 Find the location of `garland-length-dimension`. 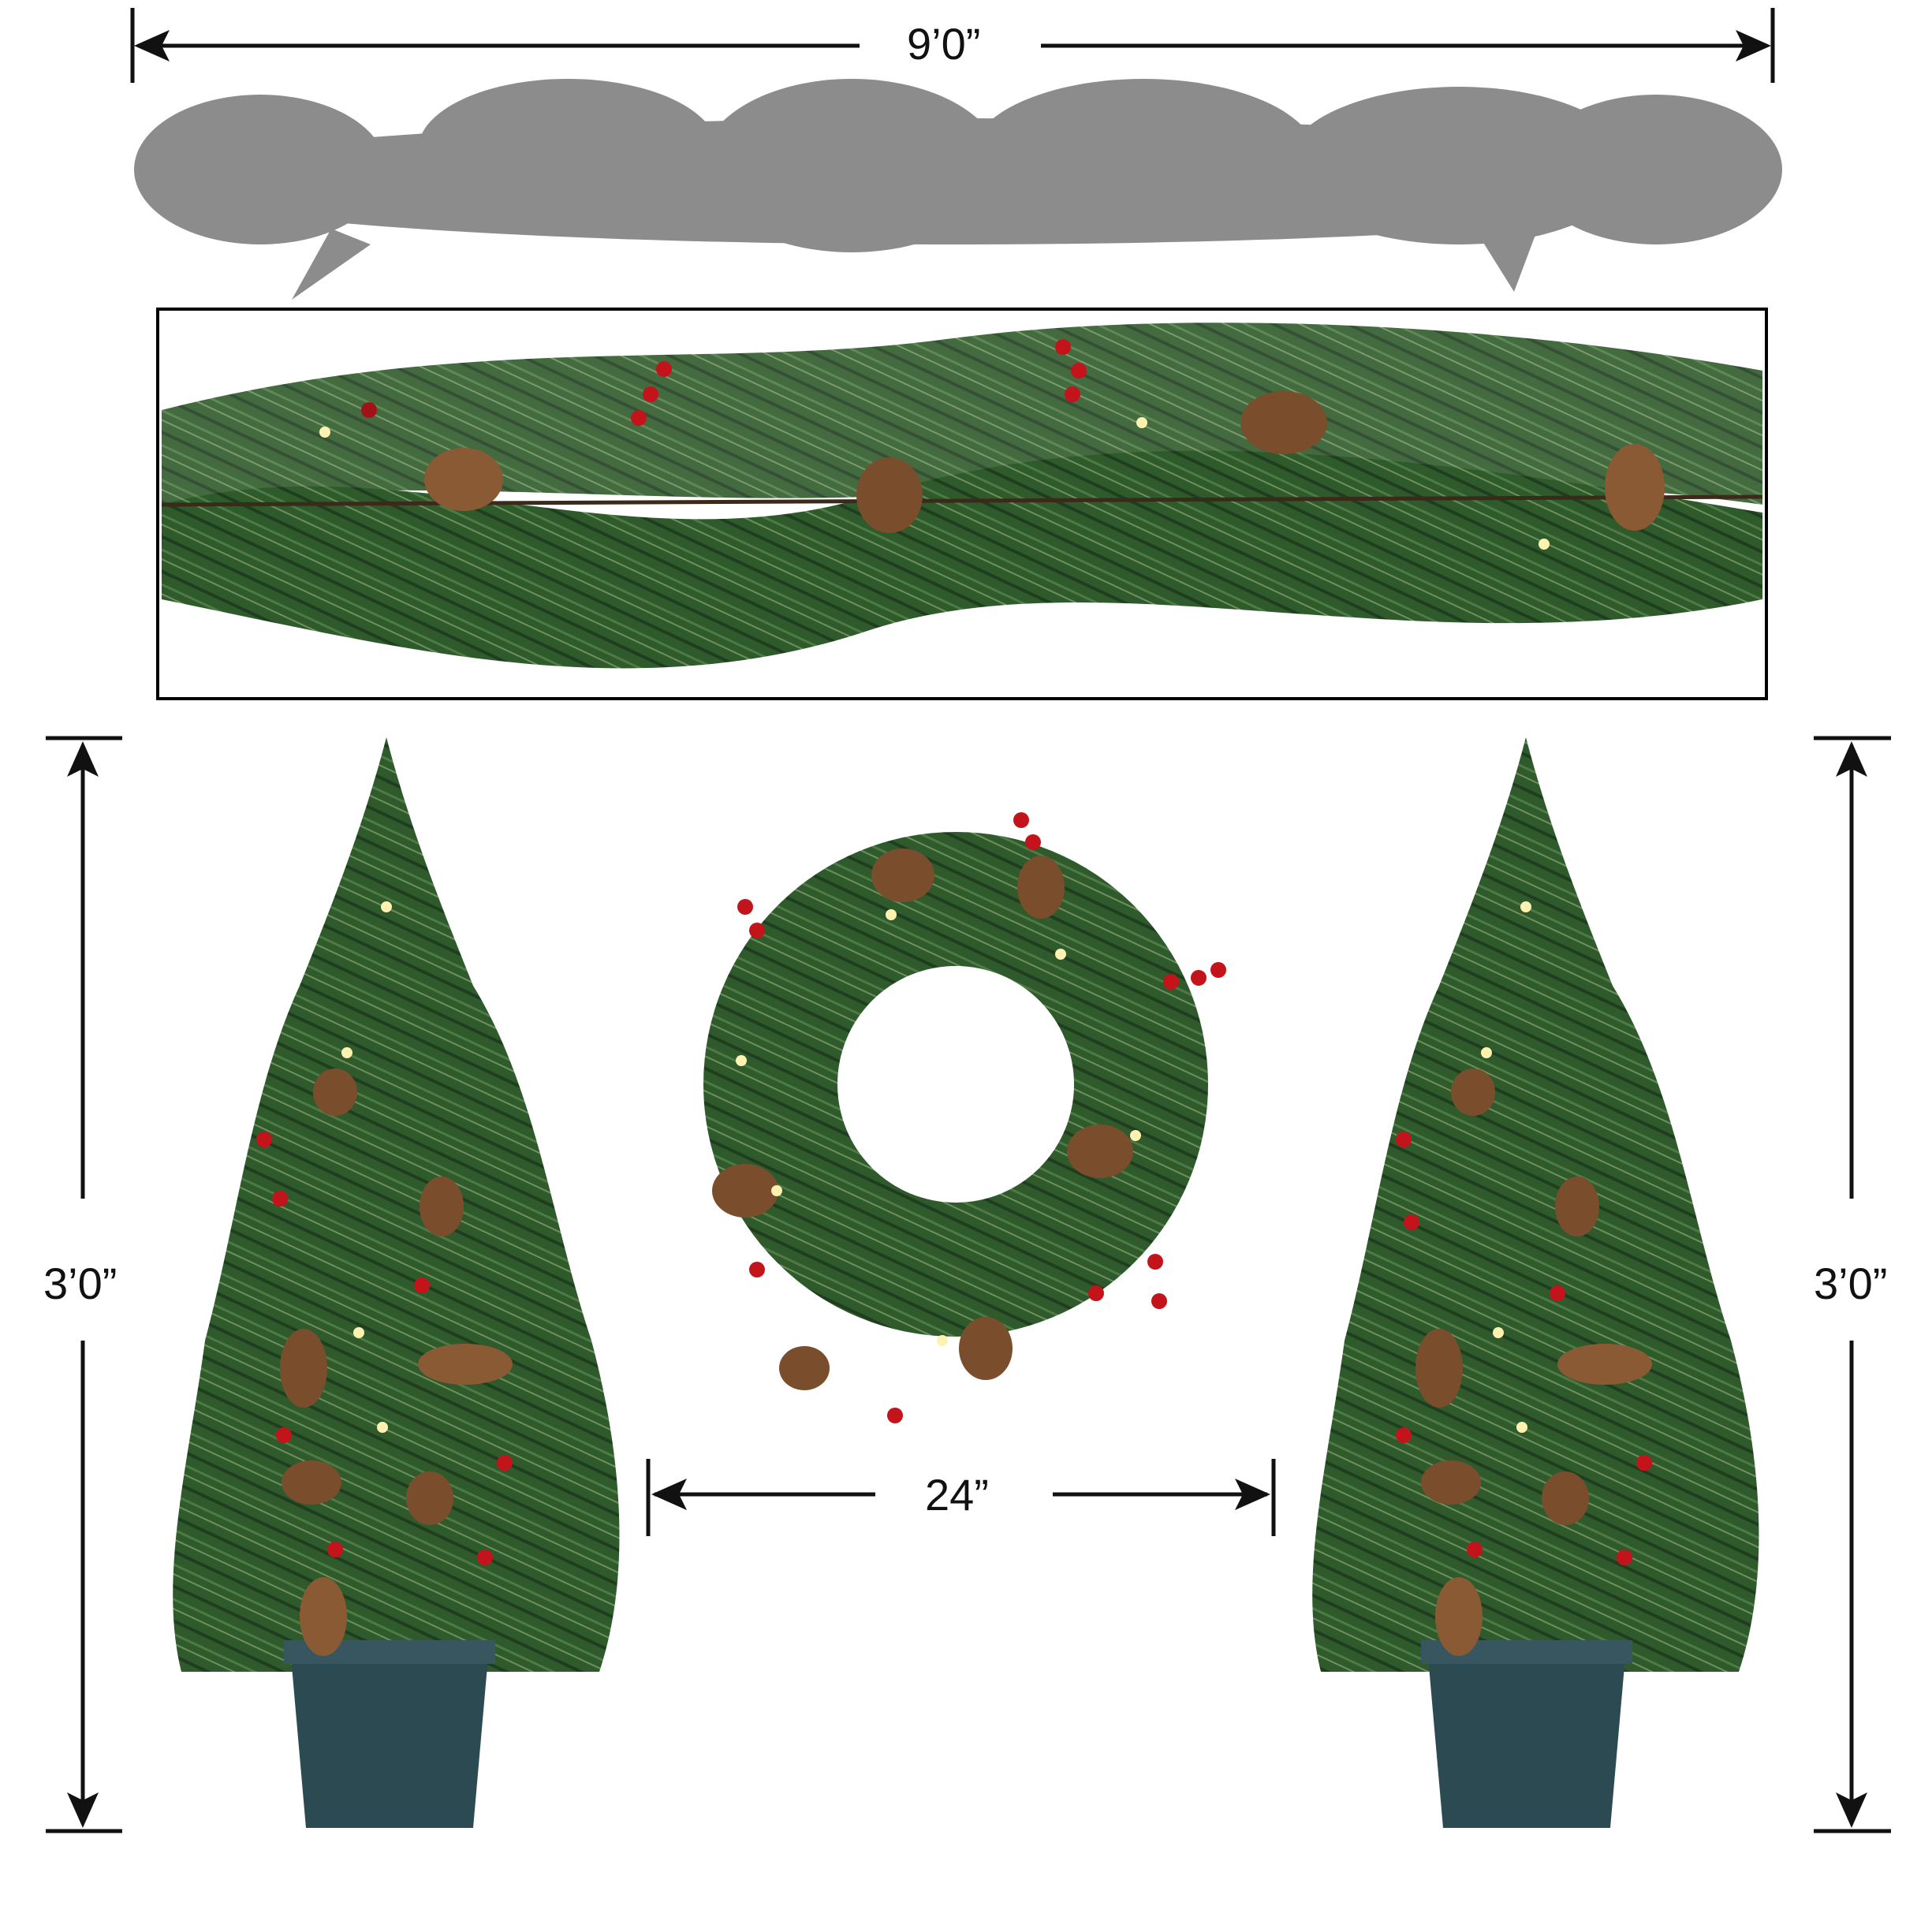

garland-length-dimension is located at coordinates (953, 45).